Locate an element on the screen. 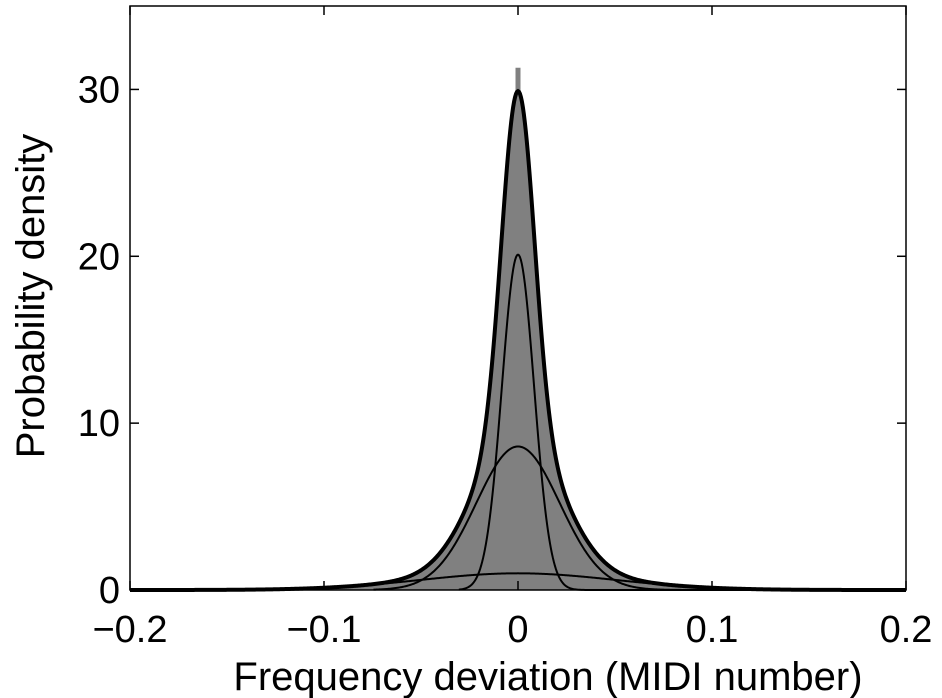 This screenshot has width=942, height=698. x-tick-label: 0 is located at coordinates (517, 630).